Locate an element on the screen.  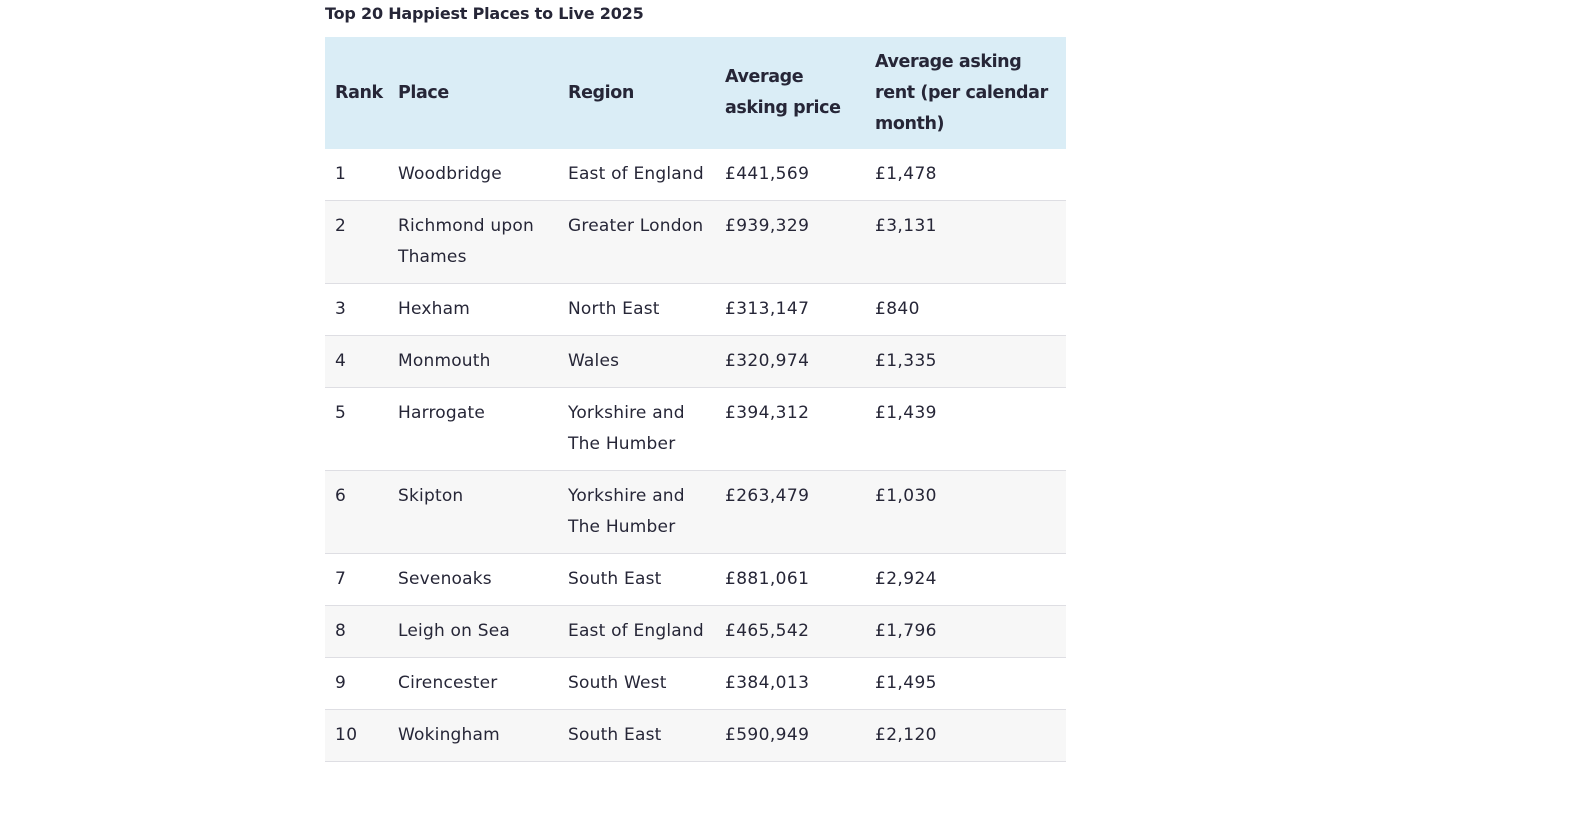
region-cell: North East is located at coordinates (614, 309).